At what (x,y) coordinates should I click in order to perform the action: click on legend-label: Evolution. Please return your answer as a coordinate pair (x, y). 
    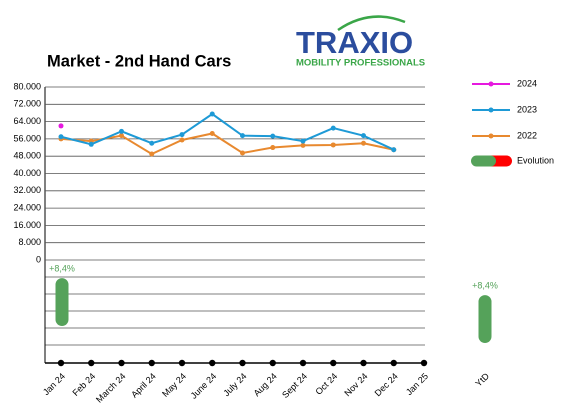
    Looking at the image, I should click on (535, 160).